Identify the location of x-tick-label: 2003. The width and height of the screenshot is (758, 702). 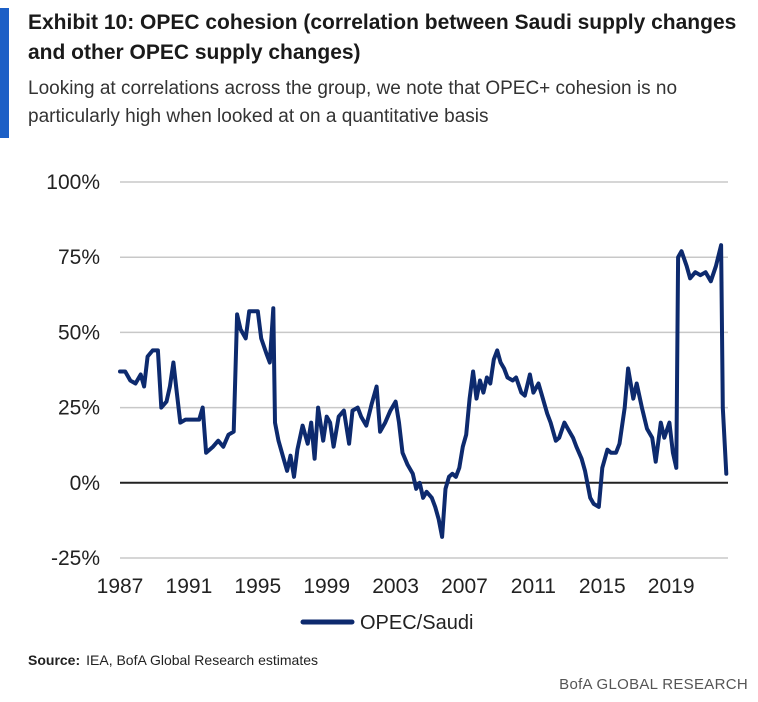
(395, 586).